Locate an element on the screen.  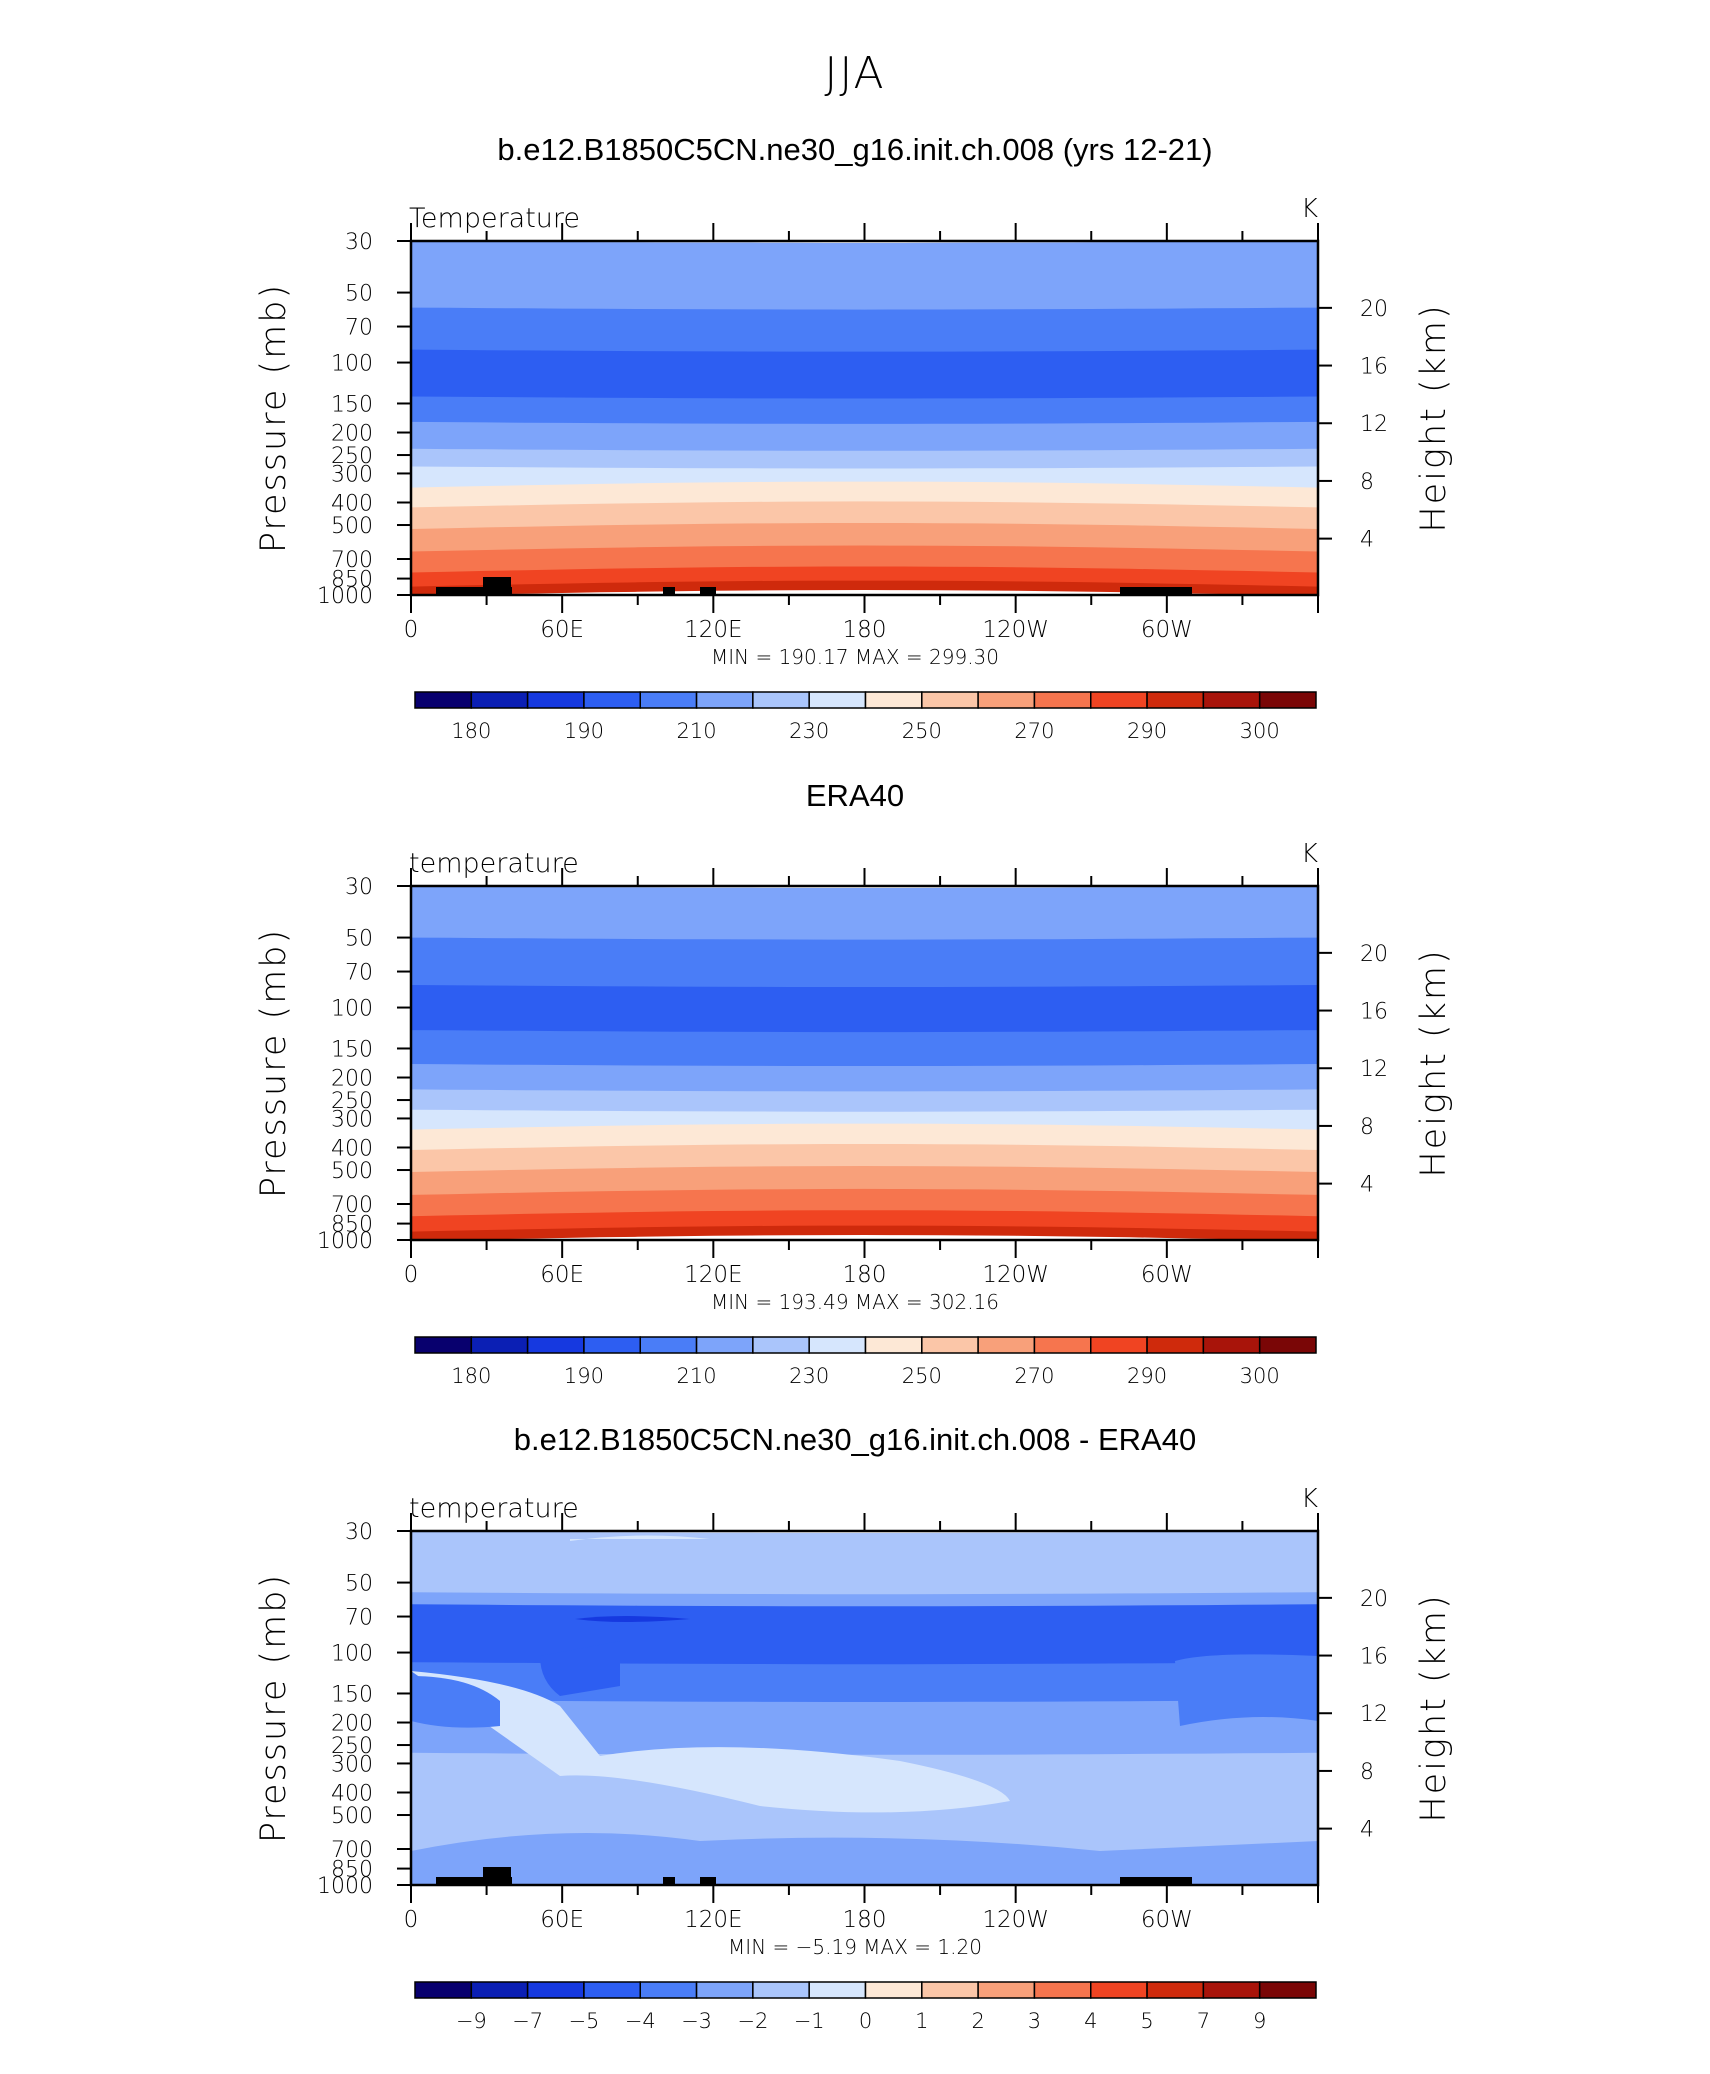
colorbar-label: 210 is located at coordinates (697, 731).